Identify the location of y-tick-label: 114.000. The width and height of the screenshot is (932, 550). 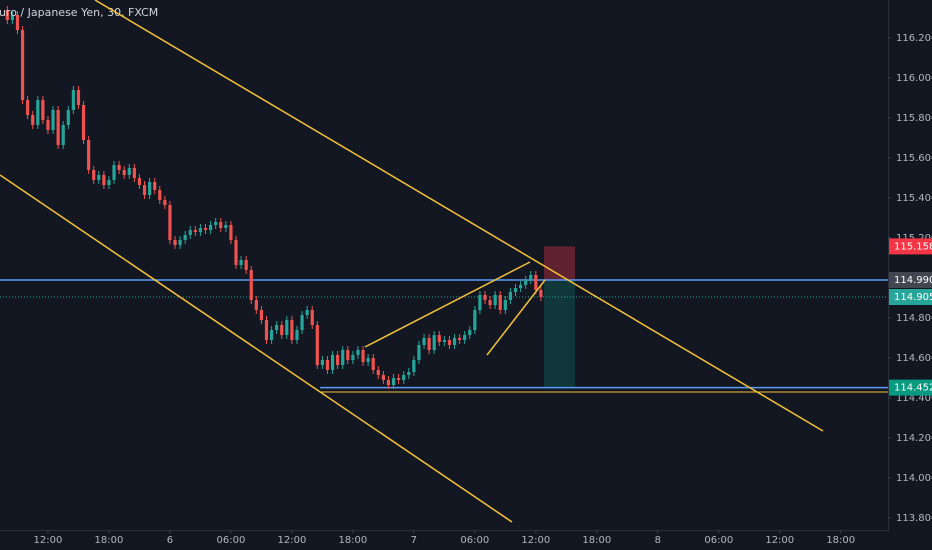
(914, 478).